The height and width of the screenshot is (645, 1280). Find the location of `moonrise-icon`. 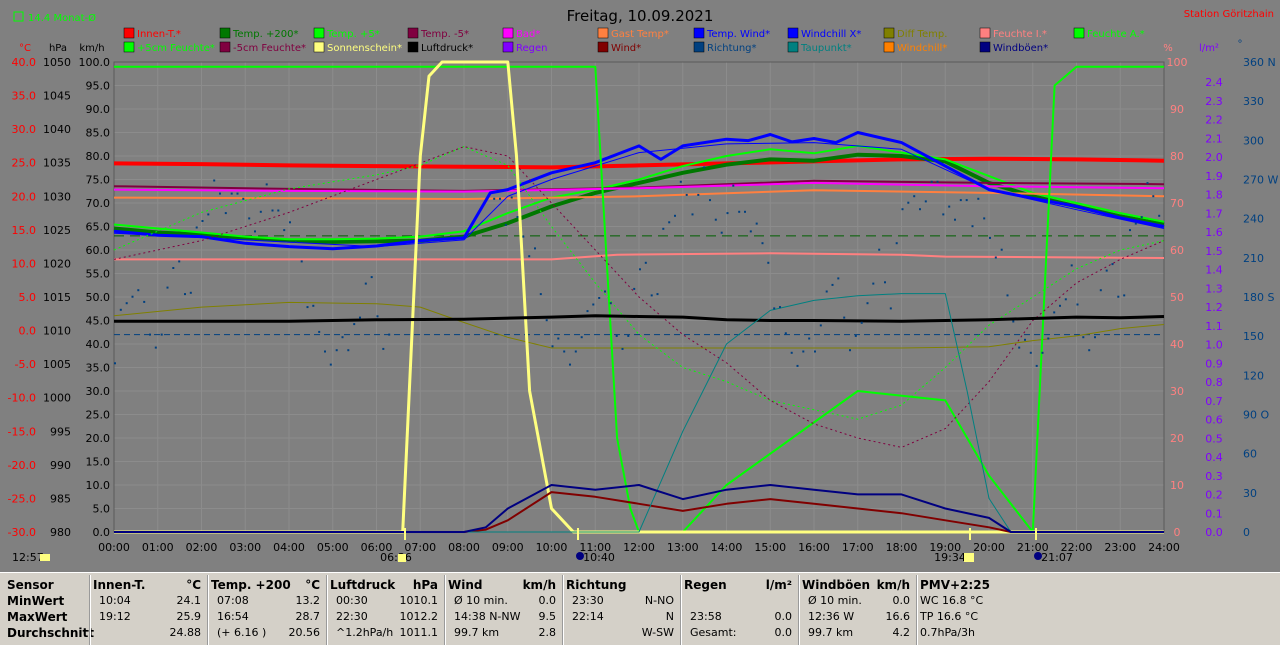

moonrise-icon is located at coordinates (580, 556).